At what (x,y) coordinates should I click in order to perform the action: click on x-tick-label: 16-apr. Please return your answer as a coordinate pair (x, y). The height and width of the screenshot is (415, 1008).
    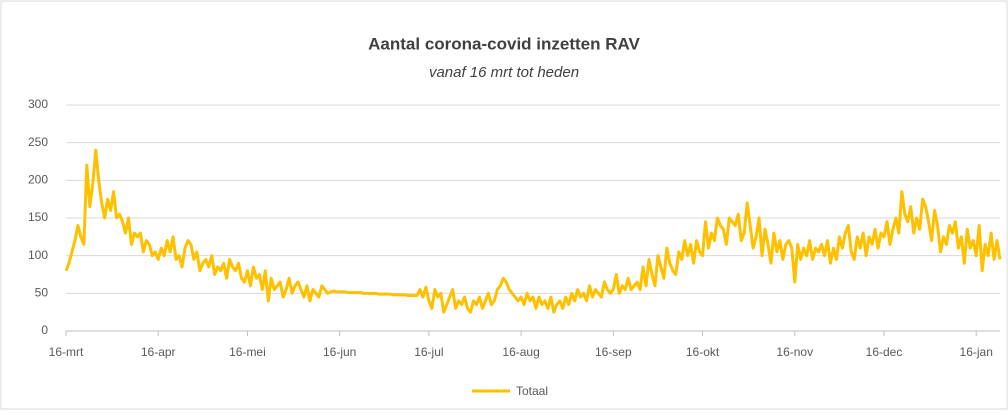
    Looking at the image, I should click on (158, 352).